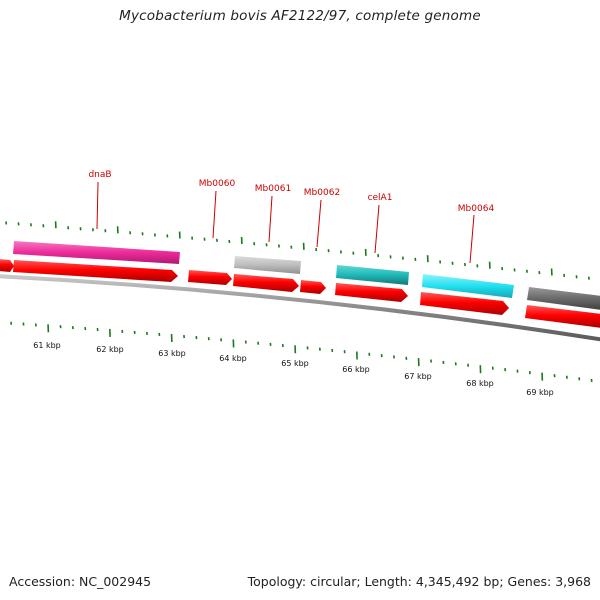 This screenshot has height=600, width=600. Describe the element at coordinates (377, 229) in the screenshot. I see `label-line-celA1` at that location.